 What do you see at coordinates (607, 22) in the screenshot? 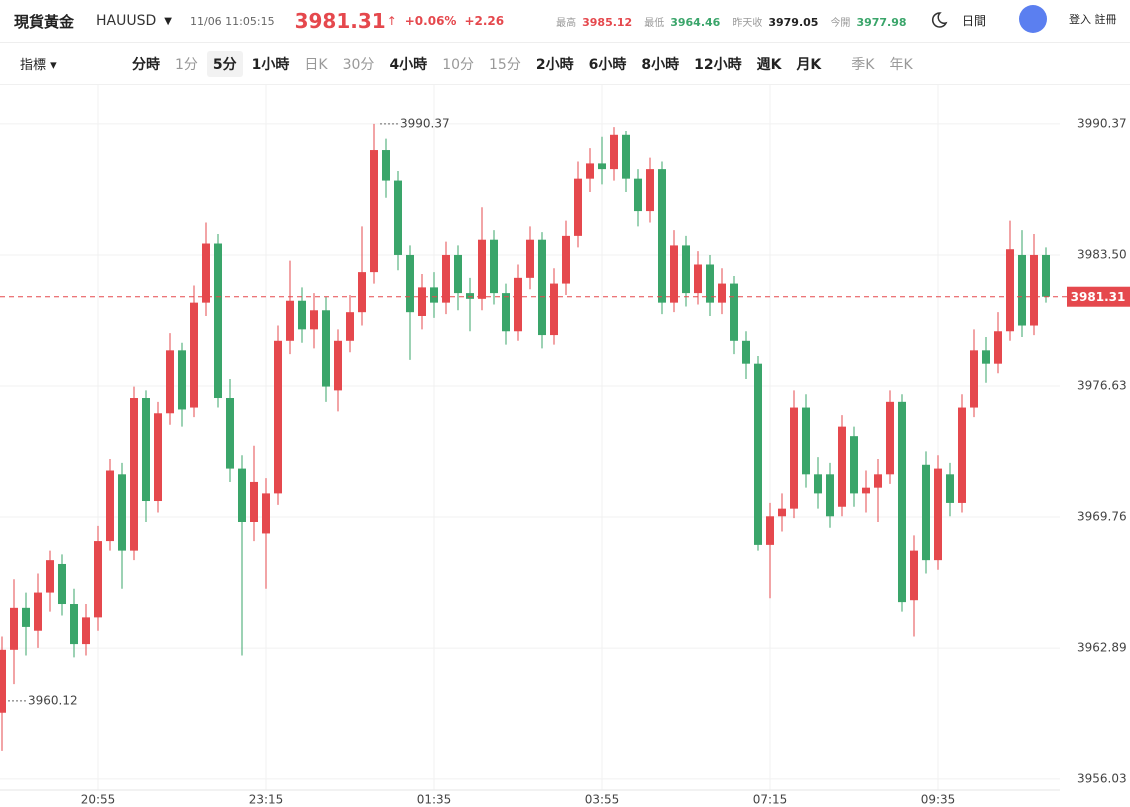
I see `stat-value: 3985.12` at bounding box center [607, 22].